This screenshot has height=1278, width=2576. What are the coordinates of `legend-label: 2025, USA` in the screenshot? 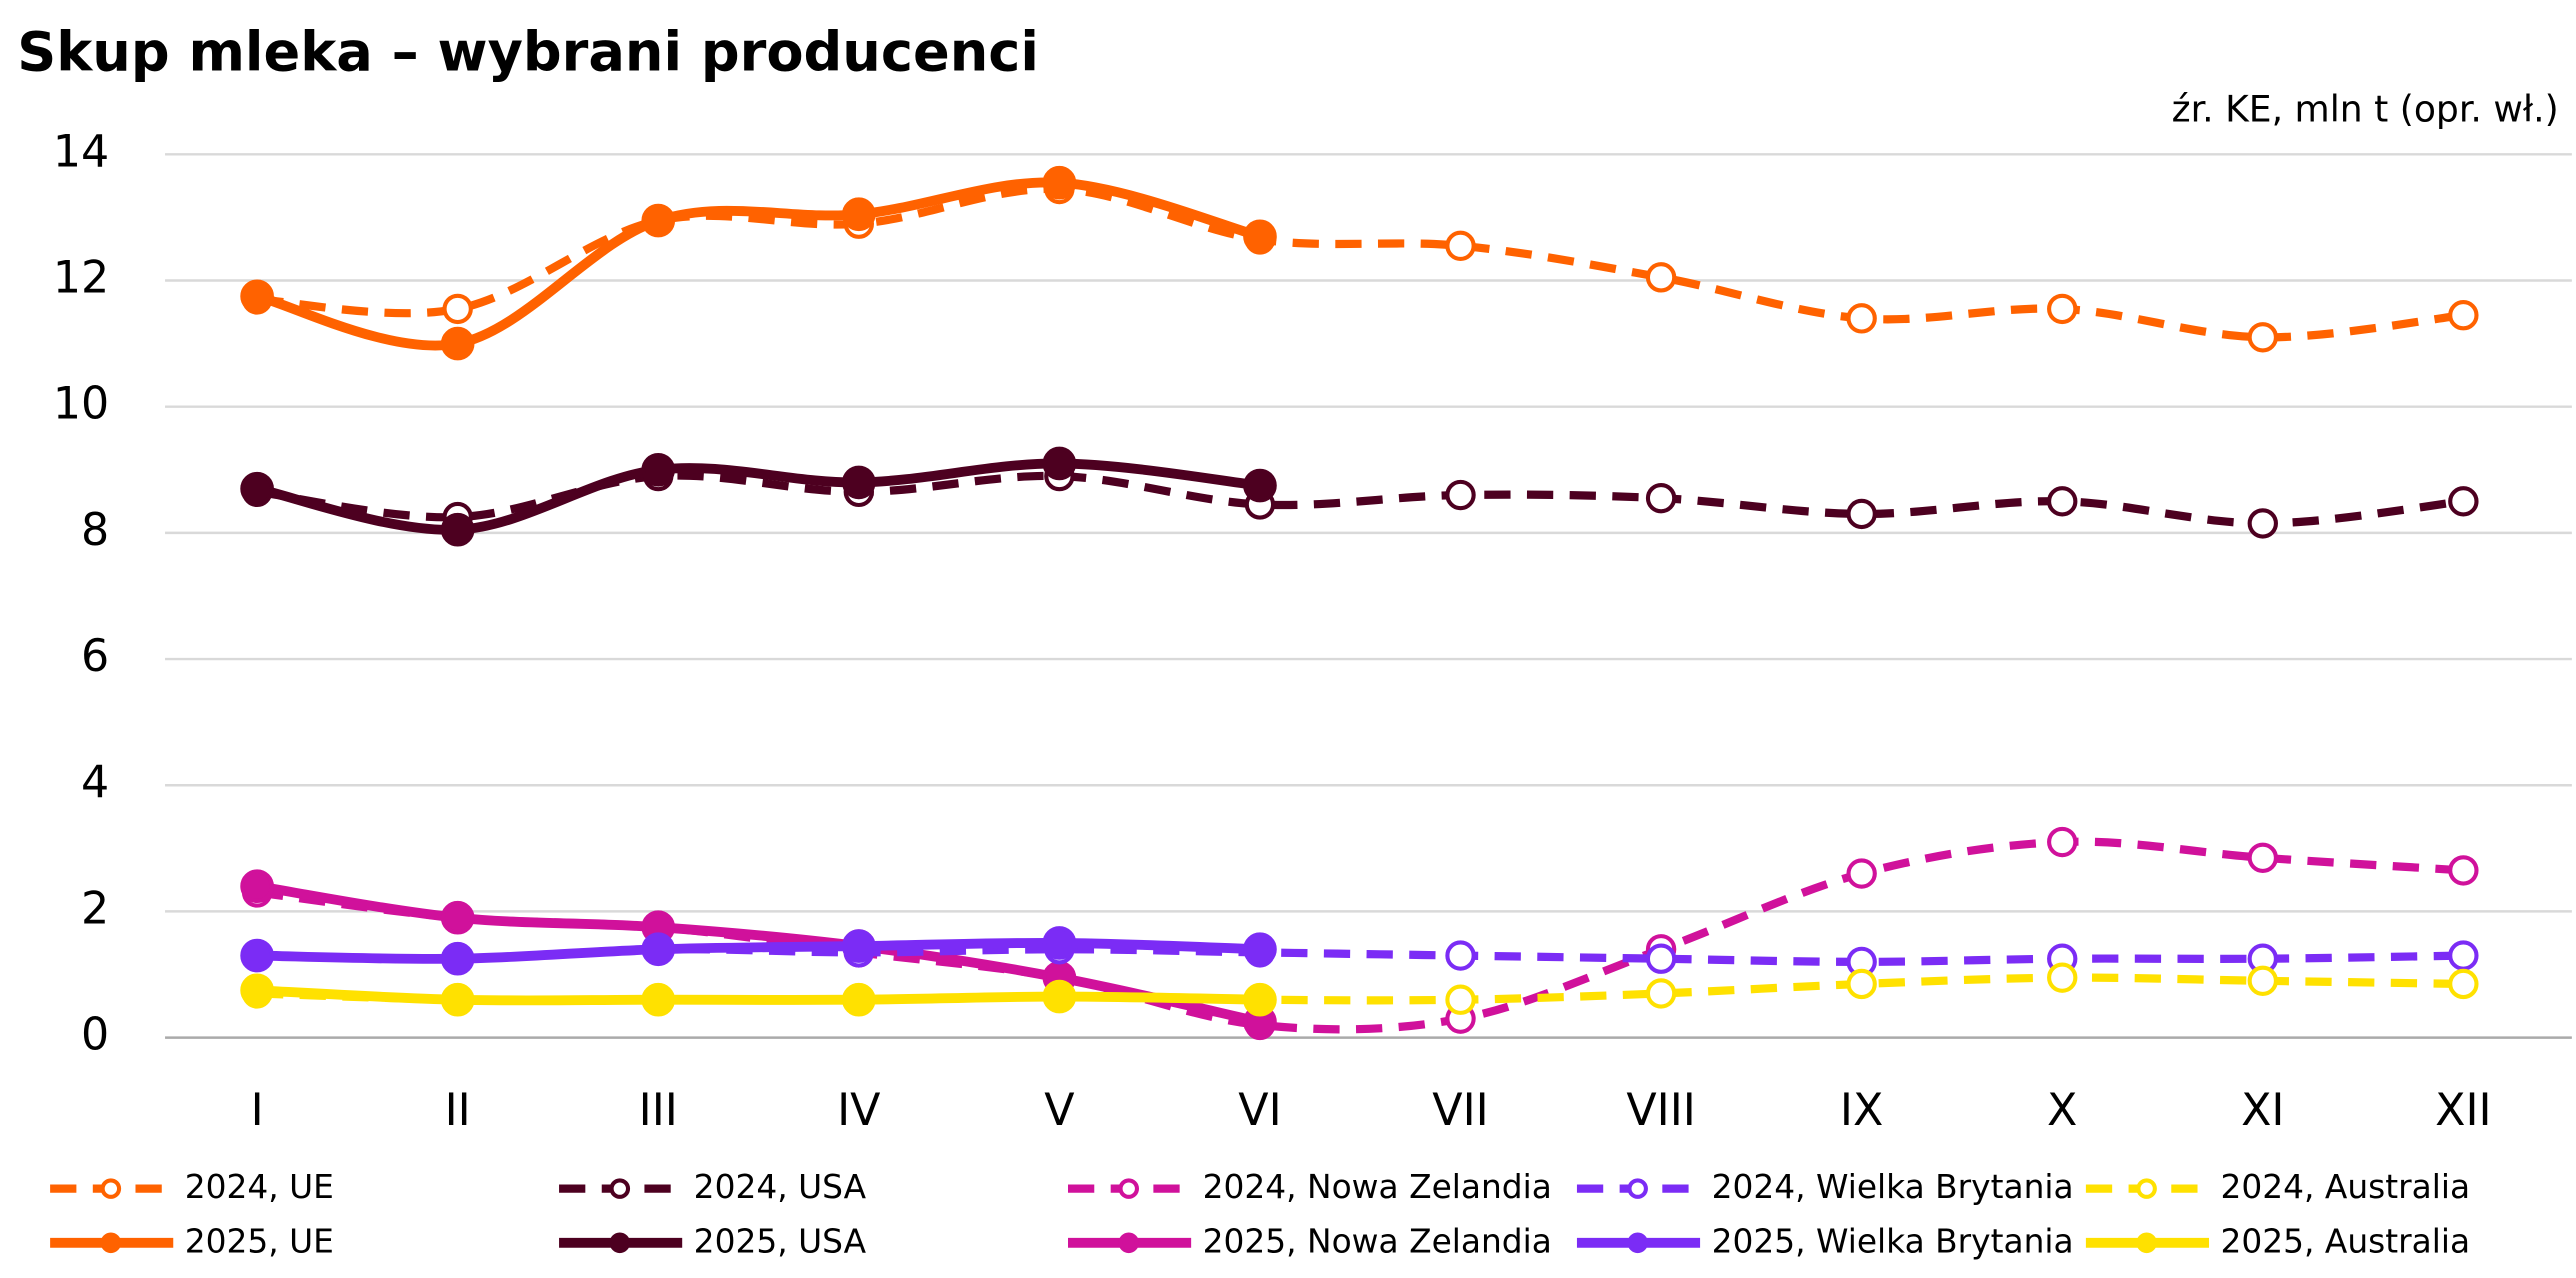 It's located at (780, 1241).